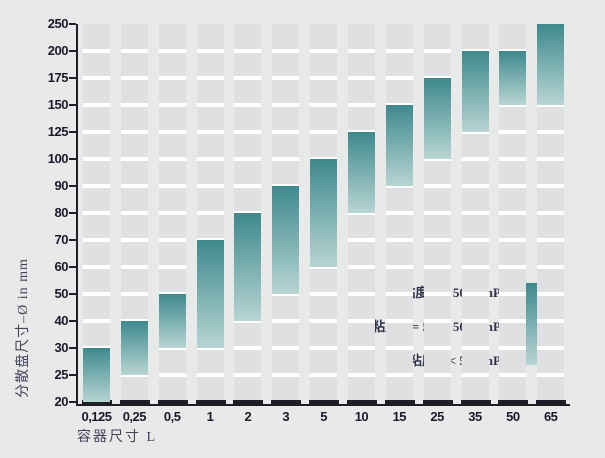 This screenshot has height=458, width=605. Describe the element at coordinates (61, 401) in the screenshot. I see `y-tick-label: 20` at that location.